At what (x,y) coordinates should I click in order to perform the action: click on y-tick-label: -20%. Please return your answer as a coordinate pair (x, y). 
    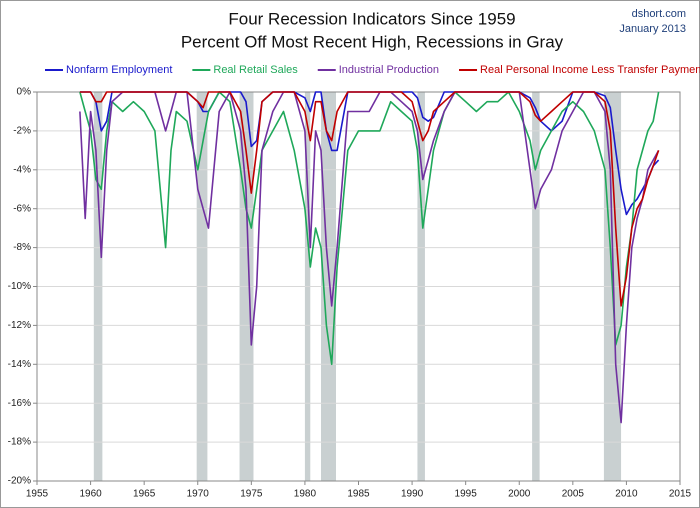
    Looking at the image, I should click on (19, 481).